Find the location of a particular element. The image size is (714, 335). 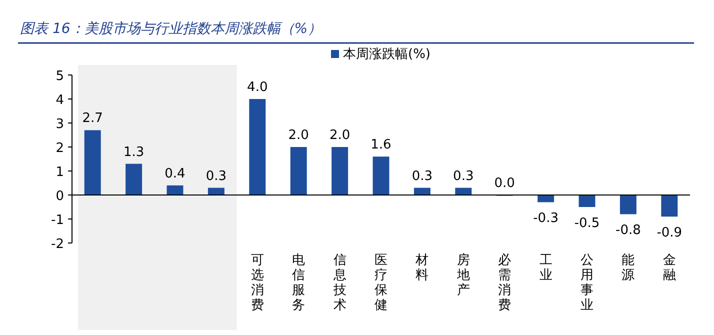

x-tick-label: 可选消费 is located at coordinates (257, 283).